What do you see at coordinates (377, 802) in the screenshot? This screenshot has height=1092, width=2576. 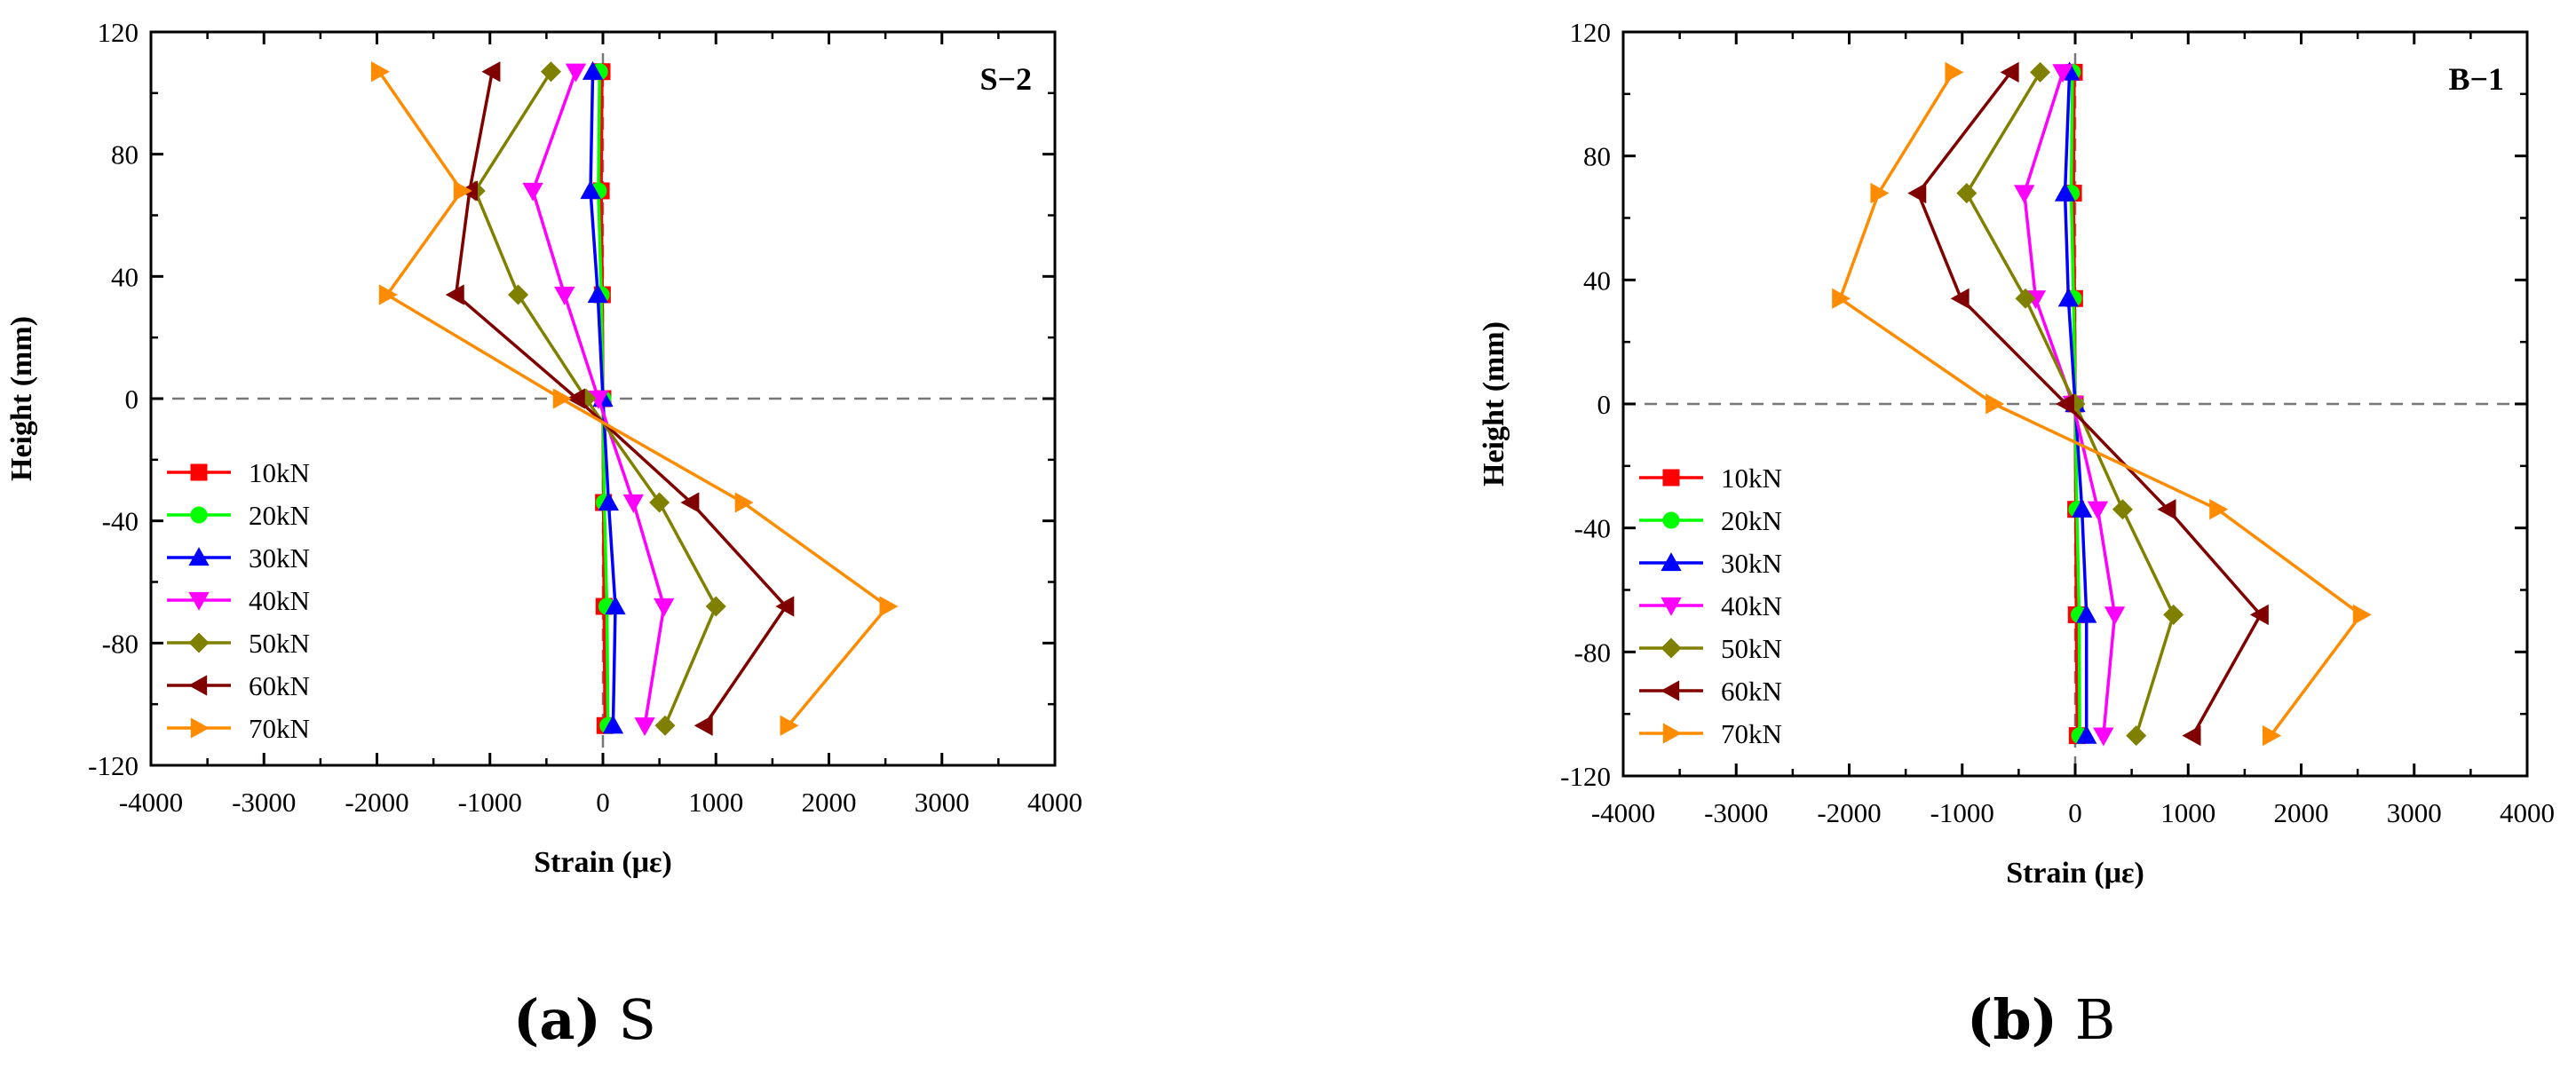 I see `x-tick-label: -2000` at bounding box center [377, 802].